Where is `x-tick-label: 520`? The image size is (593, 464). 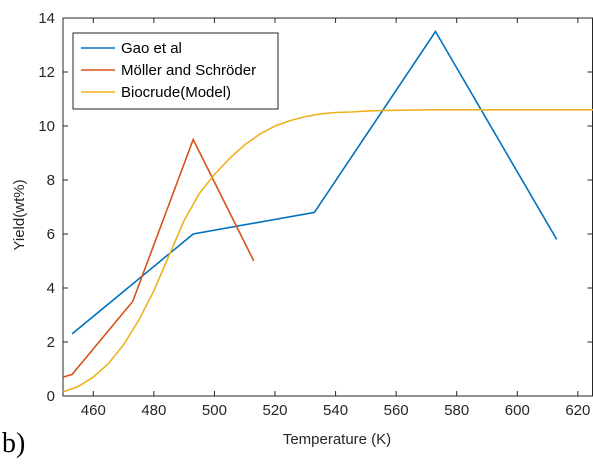 x-tick-label: 520 is located at coordinates (274, 410).